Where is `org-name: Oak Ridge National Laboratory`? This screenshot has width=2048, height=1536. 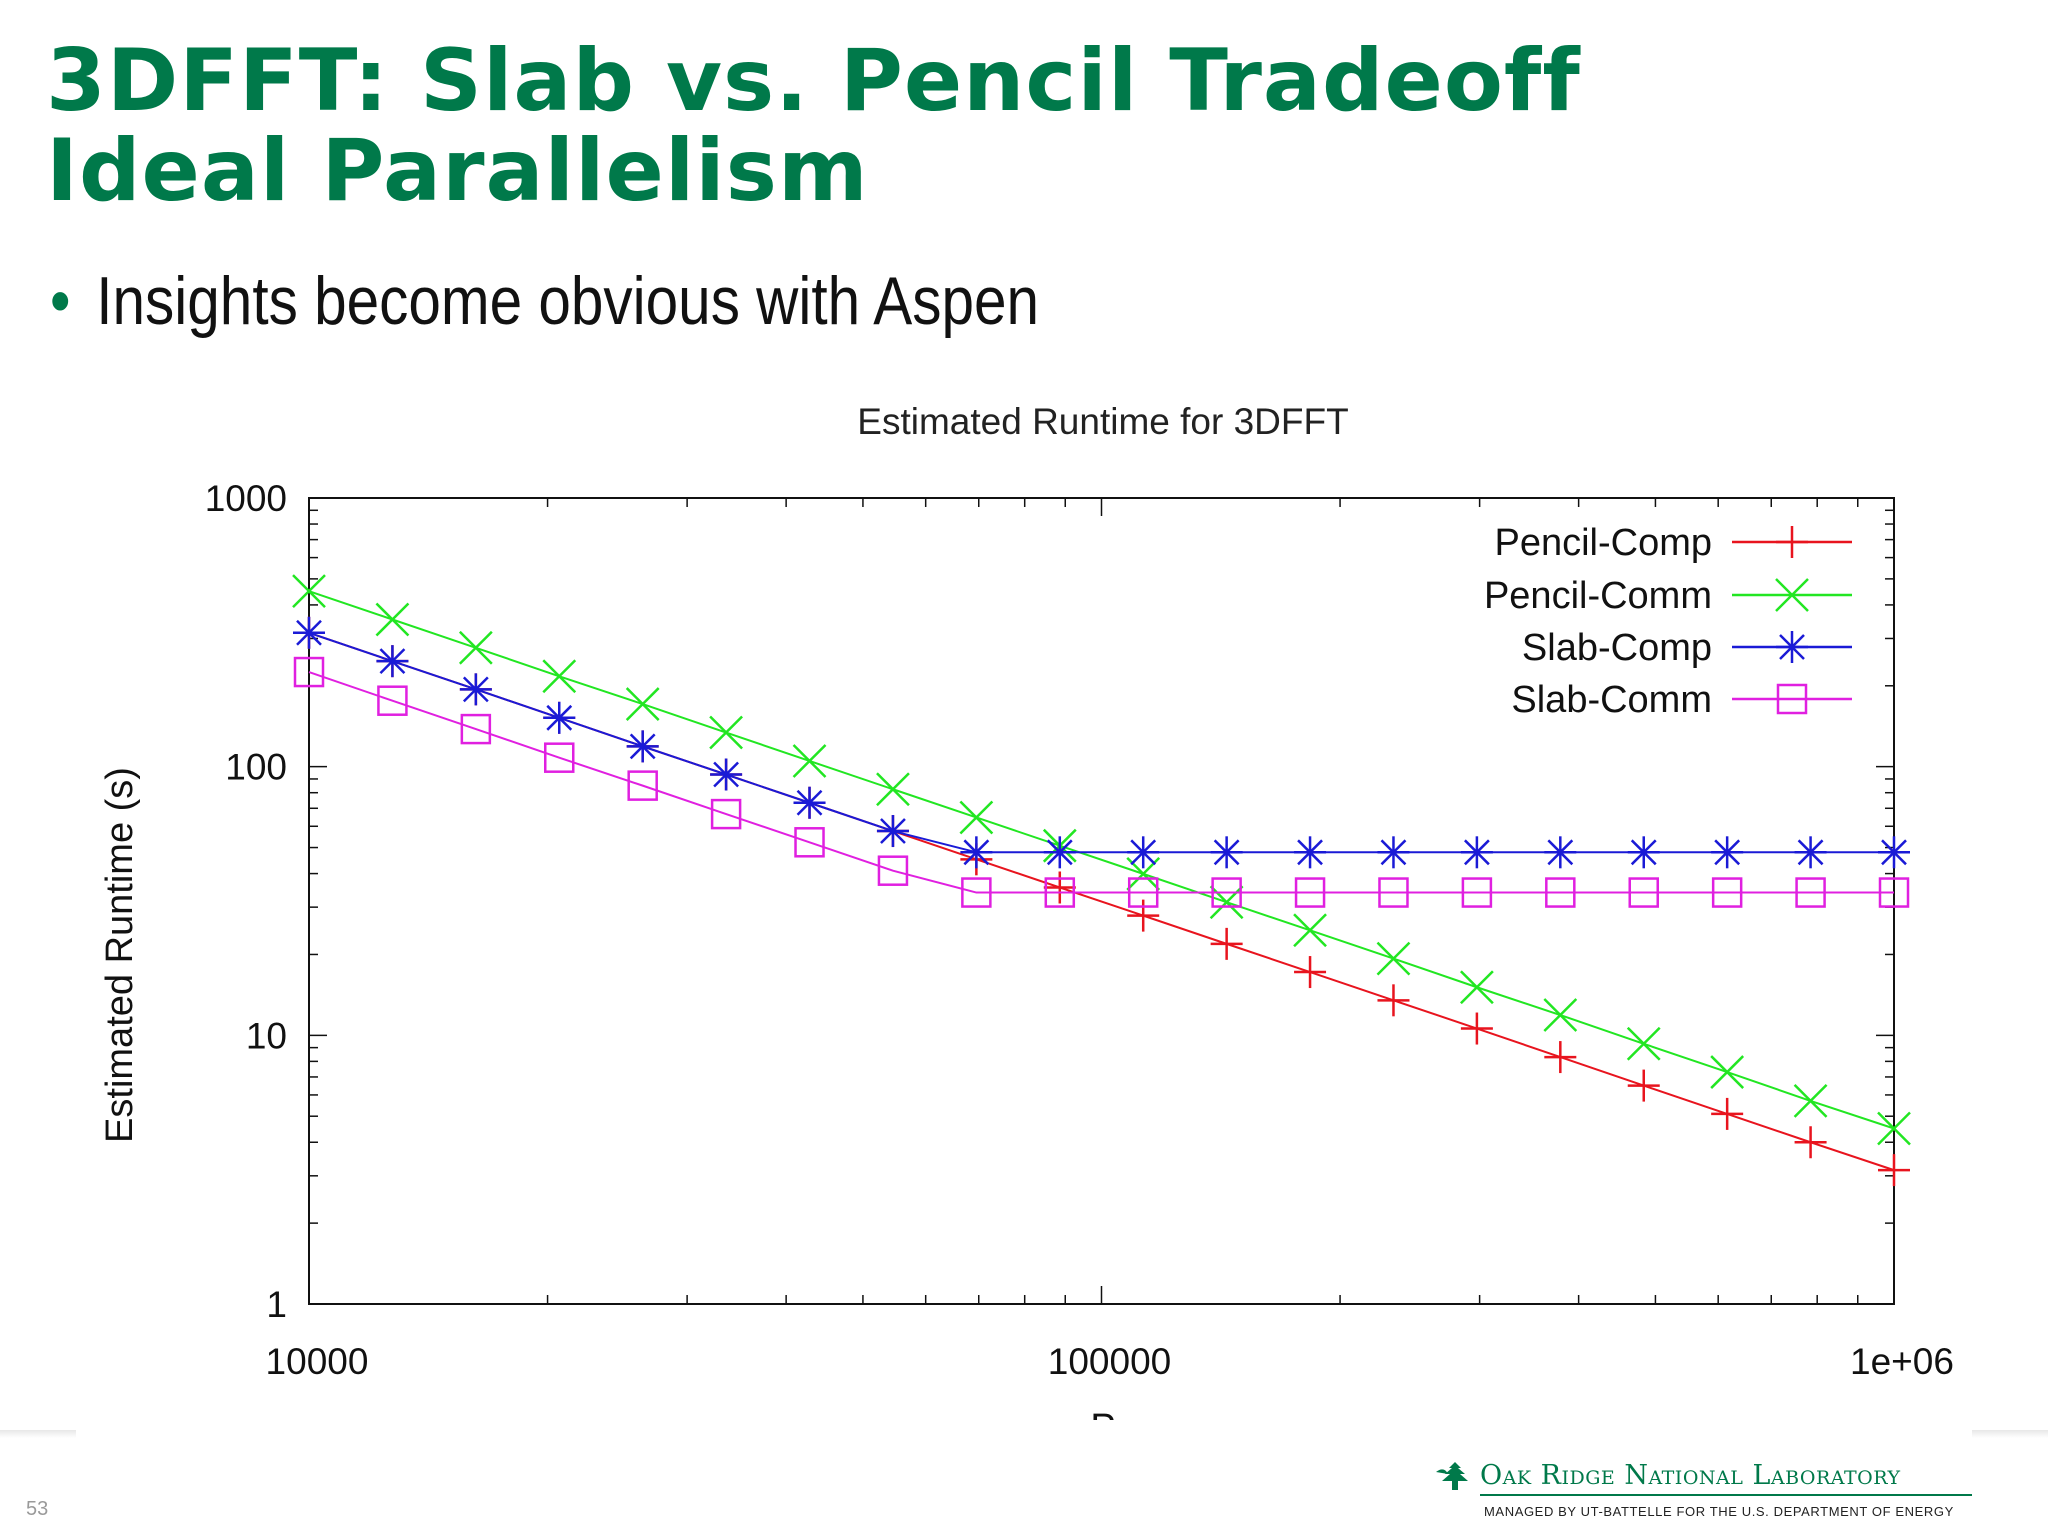
org-name: Oak Ridge National Laboratory is located at coordinates (1690, 1475).